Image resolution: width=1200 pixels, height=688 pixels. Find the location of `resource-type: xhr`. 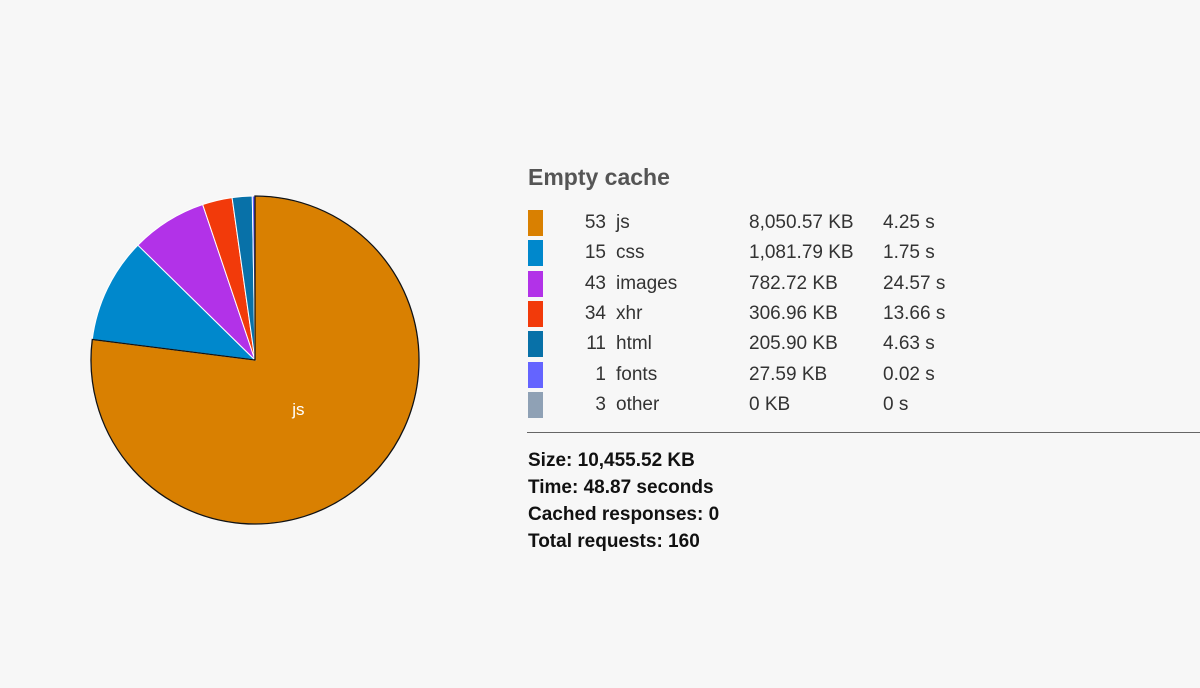

resource-type: xhr is located at coordinates (629, 314).